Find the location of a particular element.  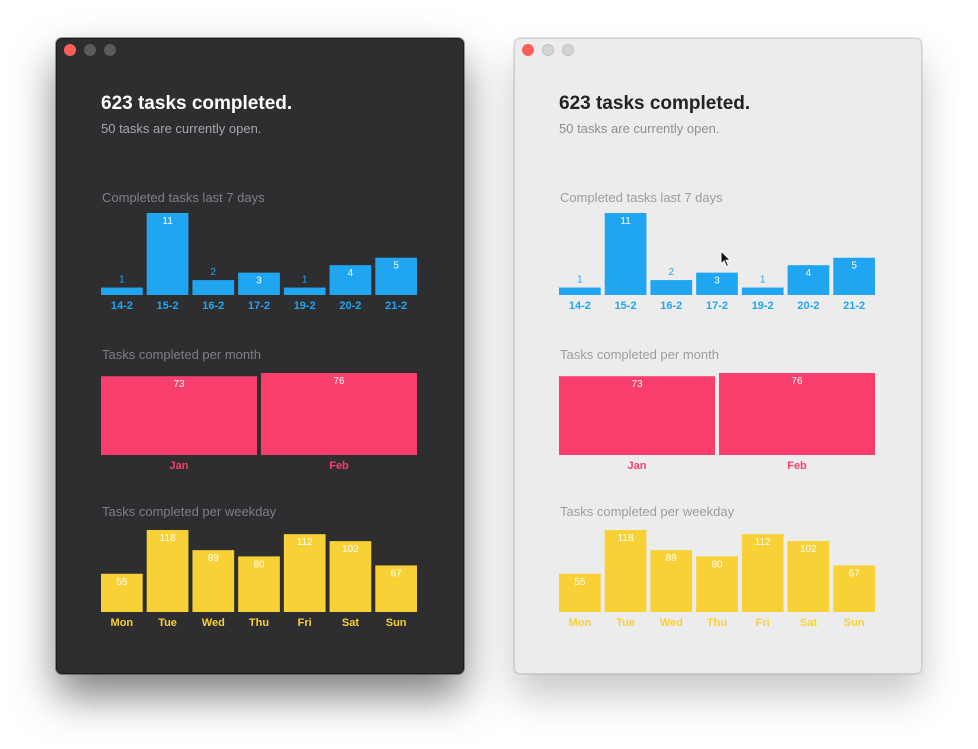

tick-label-feb: Feb is located at coordinates (339, 466).